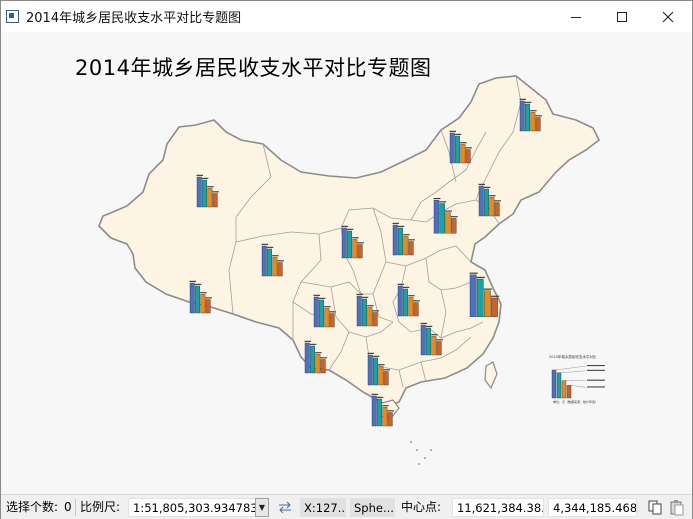  Describe the element at coordinates (655, 507) in the screenshot. I see `copy-icon` at that location.